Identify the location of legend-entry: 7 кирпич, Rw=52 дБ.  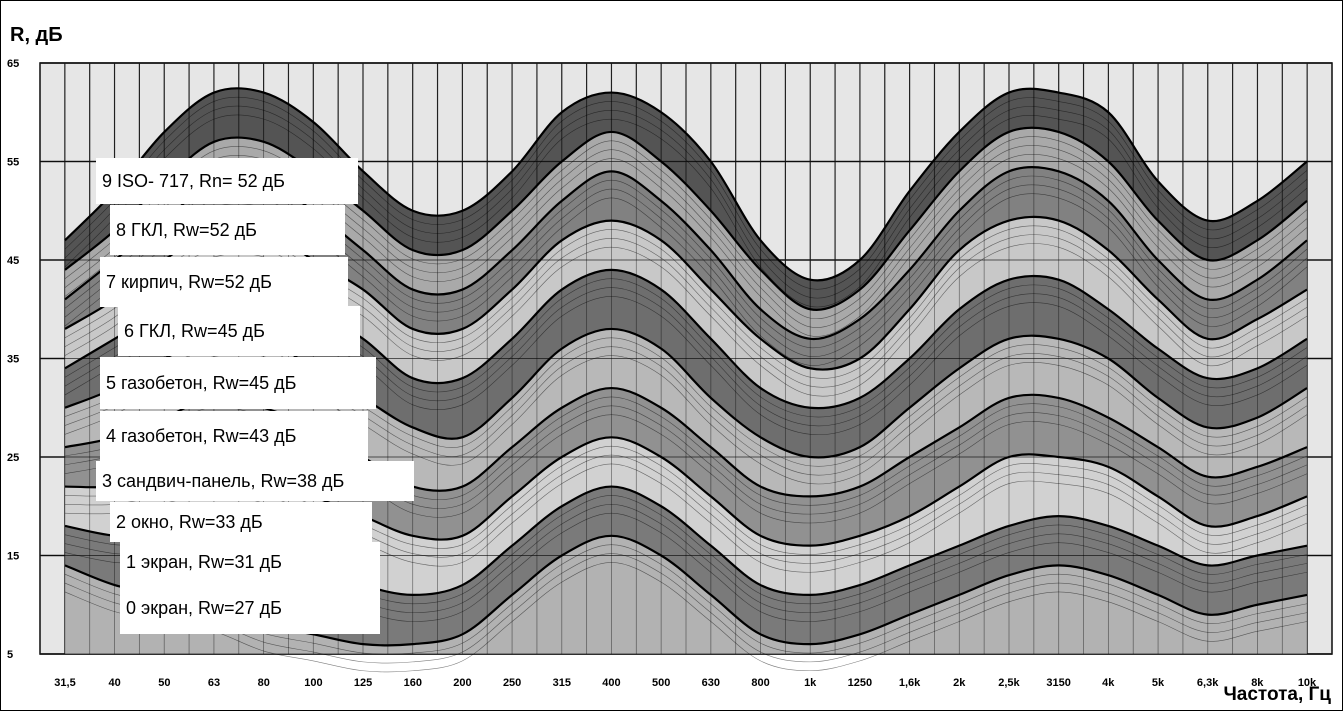
(224, 282).